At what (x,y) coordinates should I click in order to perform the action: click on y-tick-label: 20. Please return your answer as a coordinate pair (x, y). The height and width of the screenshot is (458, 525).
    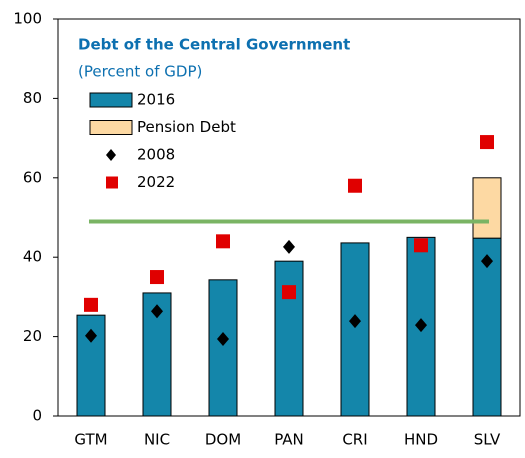
    Looking at the image, I should click on (32, 336).